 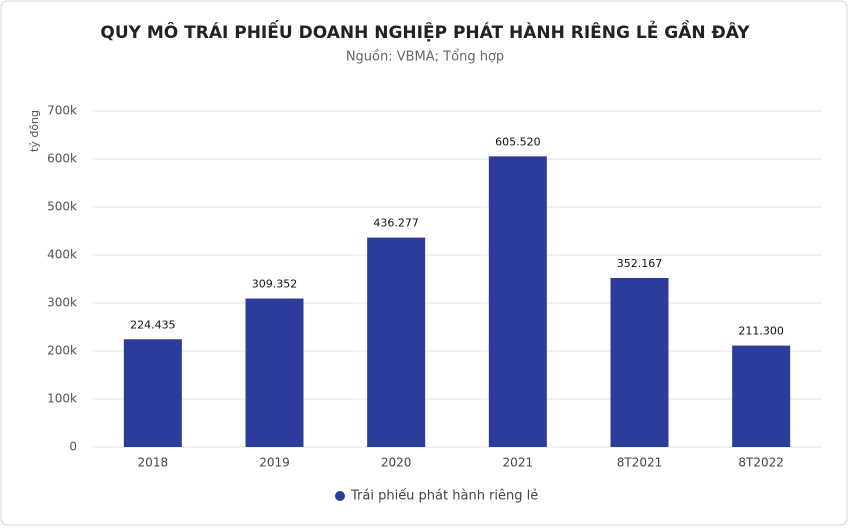 I want to click on data-label: 309.352, so click(x=275, y=284).